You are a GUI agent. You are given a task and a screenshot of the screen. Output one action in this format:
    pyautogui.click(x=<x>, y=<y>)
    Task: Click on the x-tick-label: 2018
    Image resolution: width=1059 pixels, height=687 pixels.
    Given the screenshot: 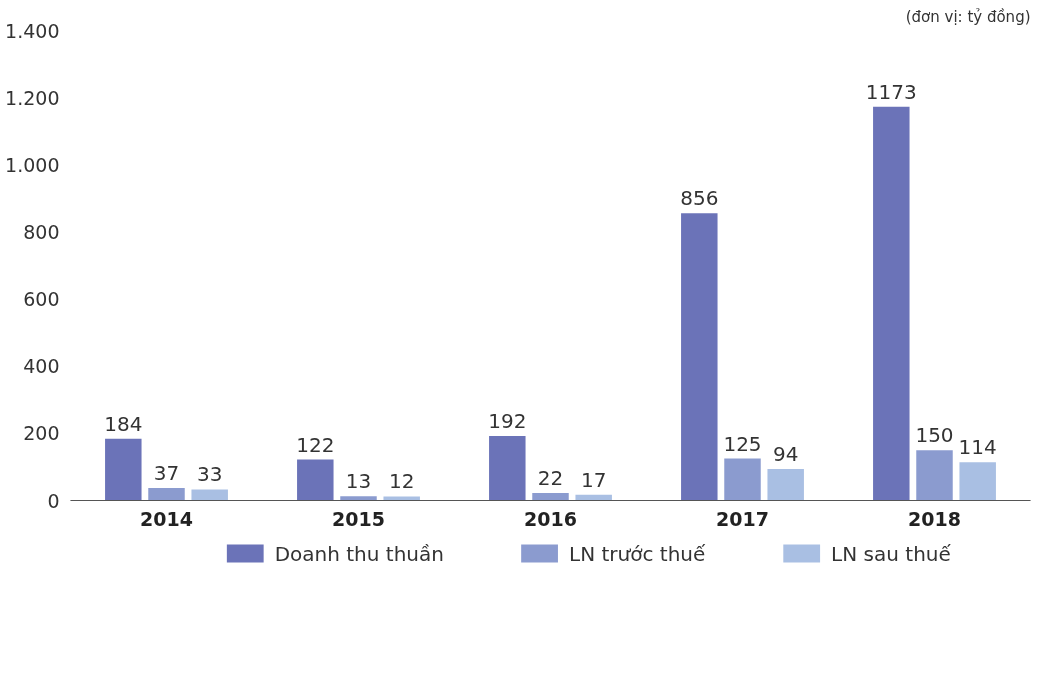 What is the action you would take?
    pyautogui.click(x=934, y=518)
    